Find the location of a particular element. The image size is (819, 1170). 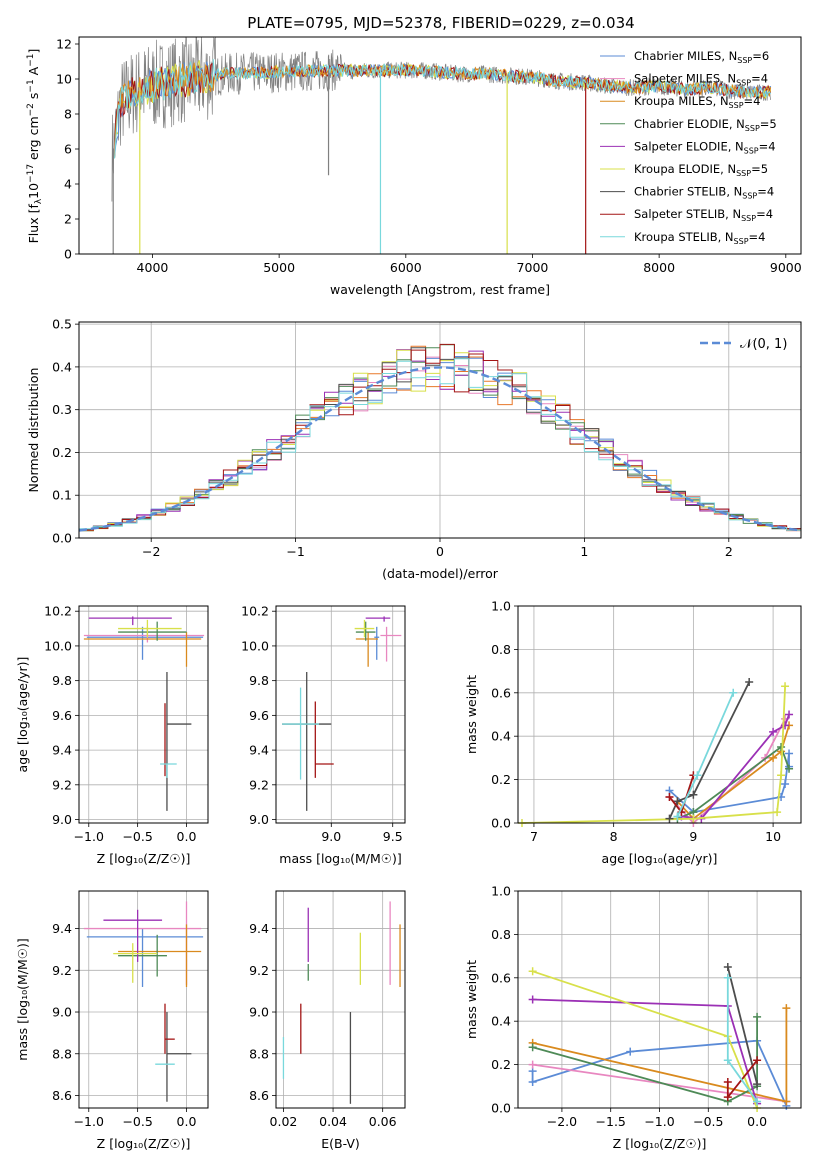

mw-line-salpeter_elodie is located at coordinates (645, 1051).